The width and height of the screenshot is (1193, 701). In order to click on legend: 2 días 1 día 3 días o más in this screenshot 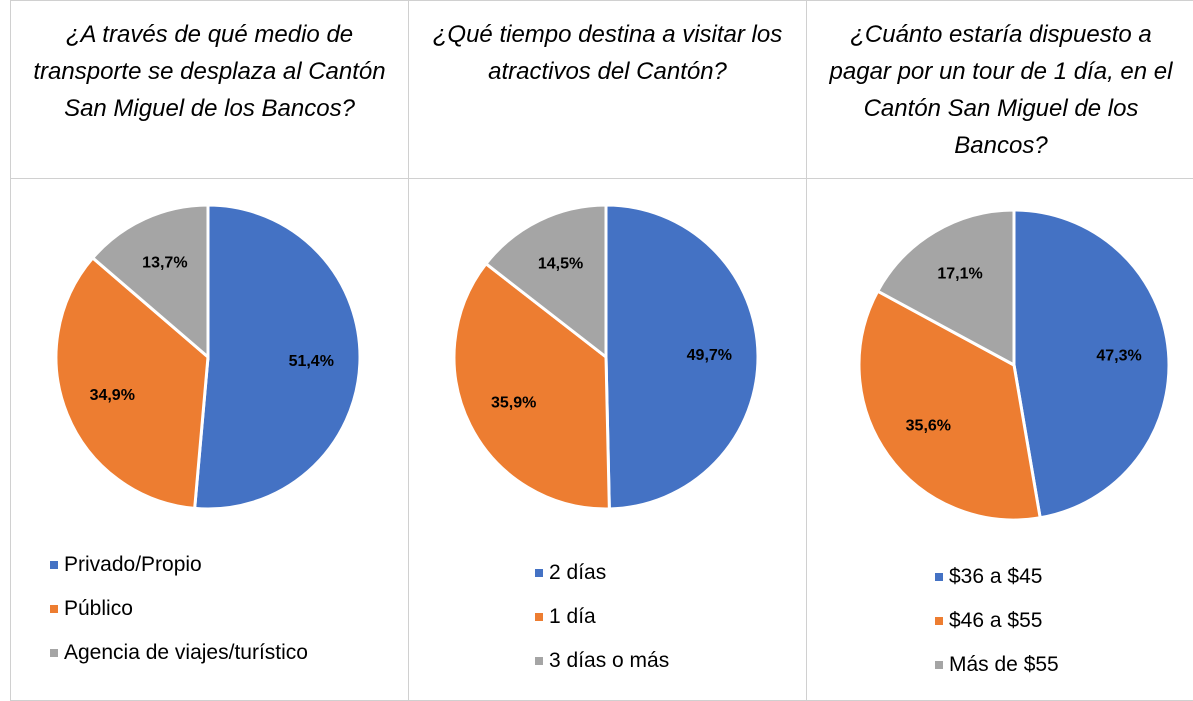, I will do `click(602, 617)`.